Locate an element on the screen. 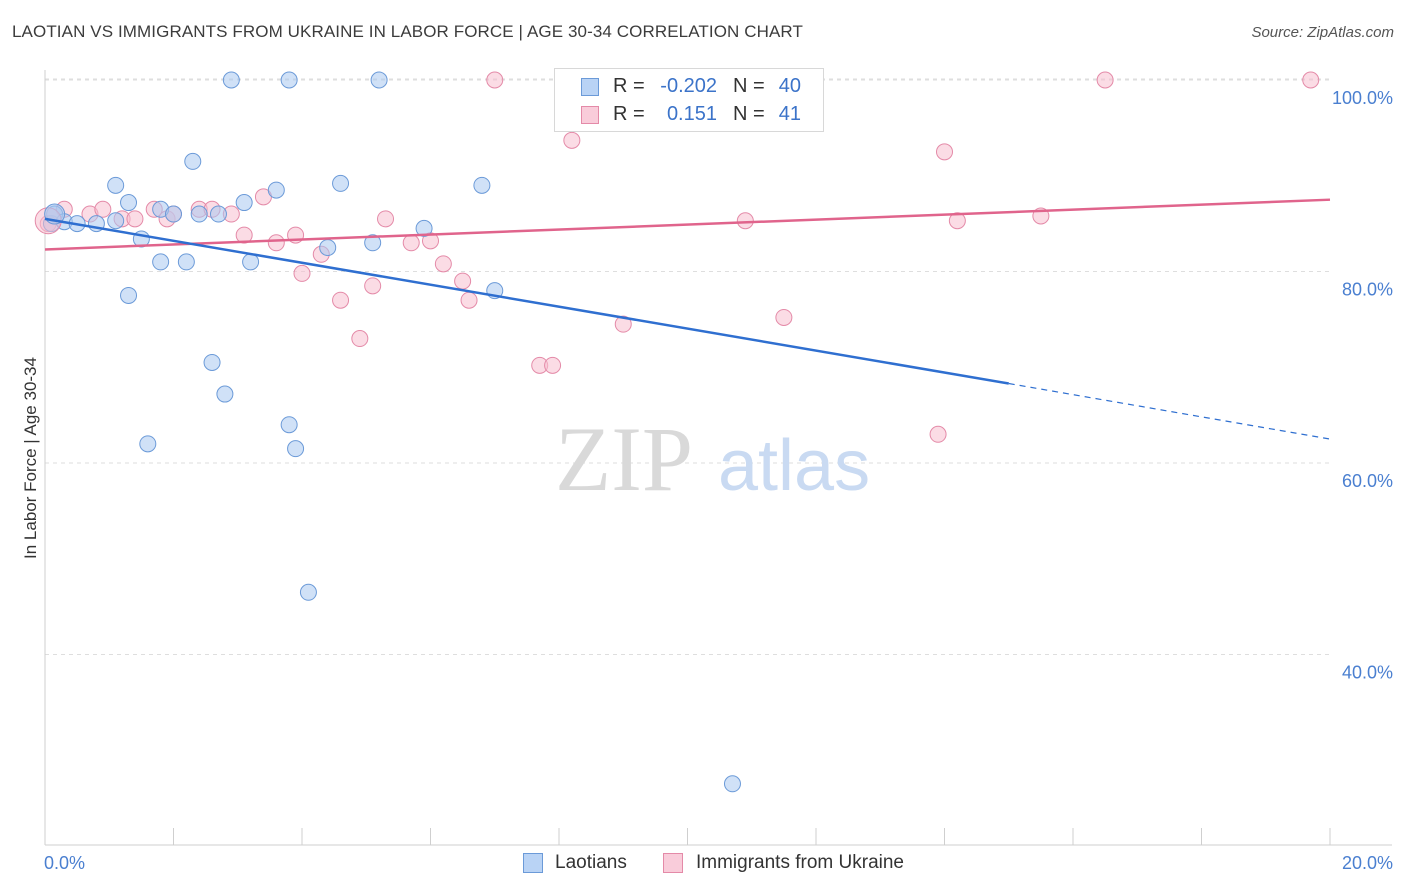 This screenshot has width=1406, height=892. x-axis-labels: 0.0% 20.0% is located at coordinates (718, 863).